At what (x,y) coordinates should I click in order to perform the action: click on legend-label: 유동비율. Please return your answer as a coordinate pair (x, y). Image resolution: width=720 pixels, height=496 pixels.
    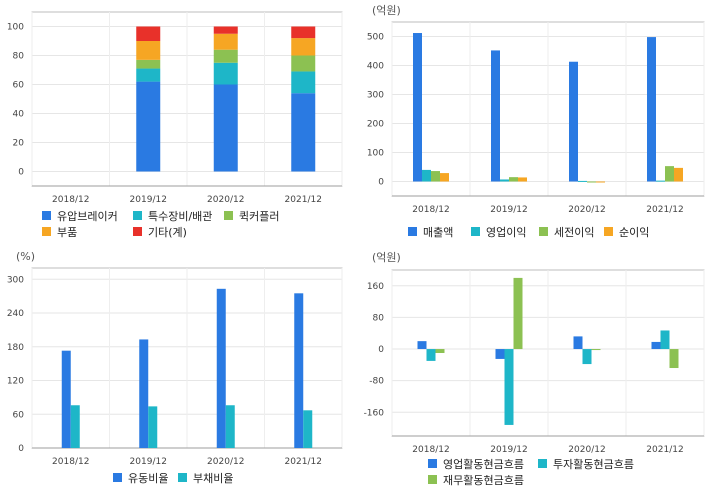
    Looking at the image, I should click on (148, 478).